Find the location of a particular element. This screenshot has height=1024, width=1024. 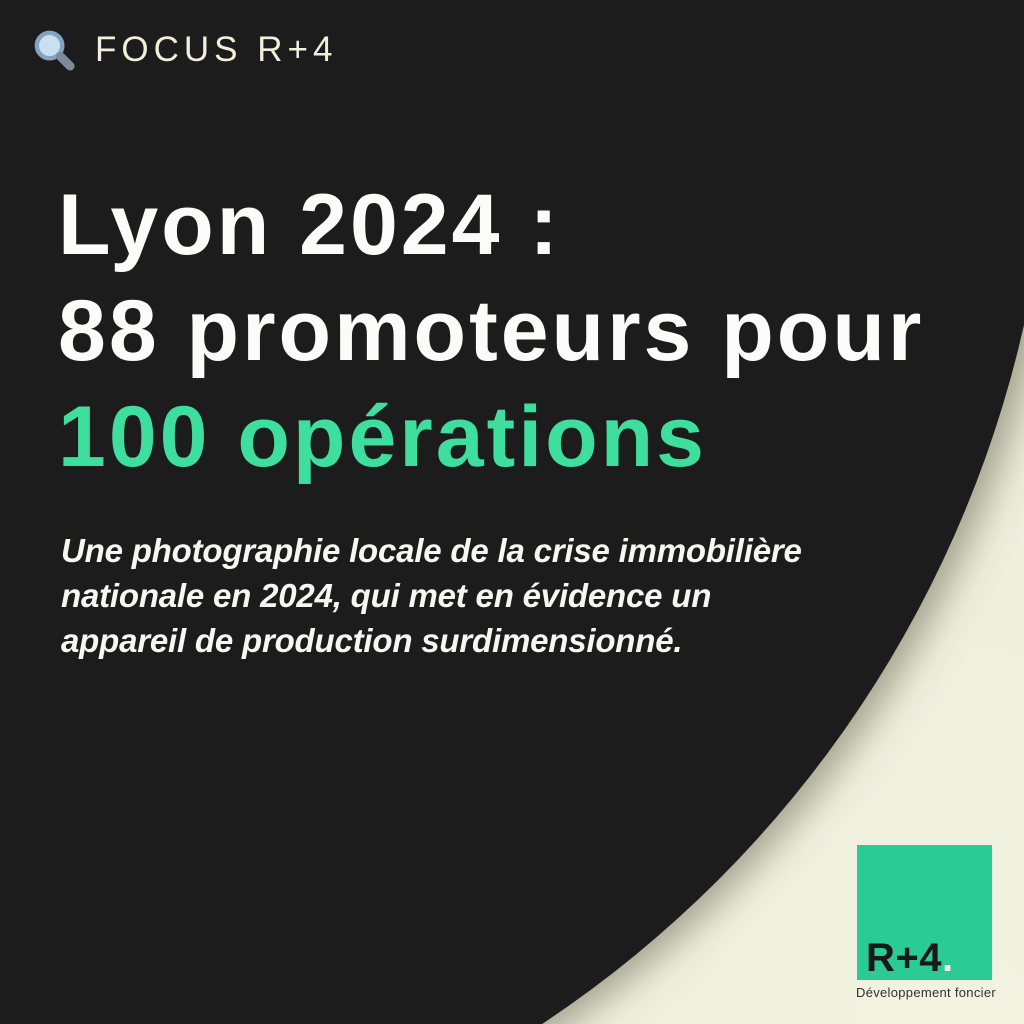

title-line-2: 88 promoteurs pour is located at coordinates (491, 331).